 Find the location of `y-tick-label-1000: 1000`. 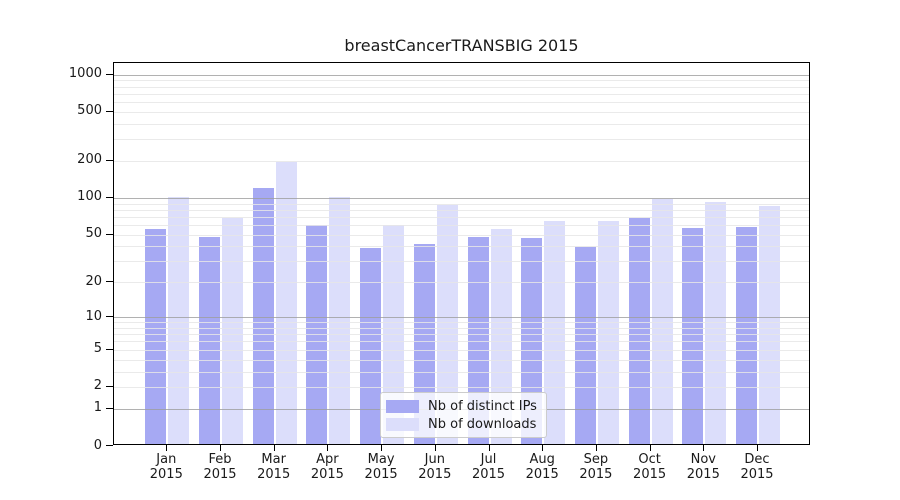

y-tick-label-1000: 1000 is located at coordinates (85, 74).